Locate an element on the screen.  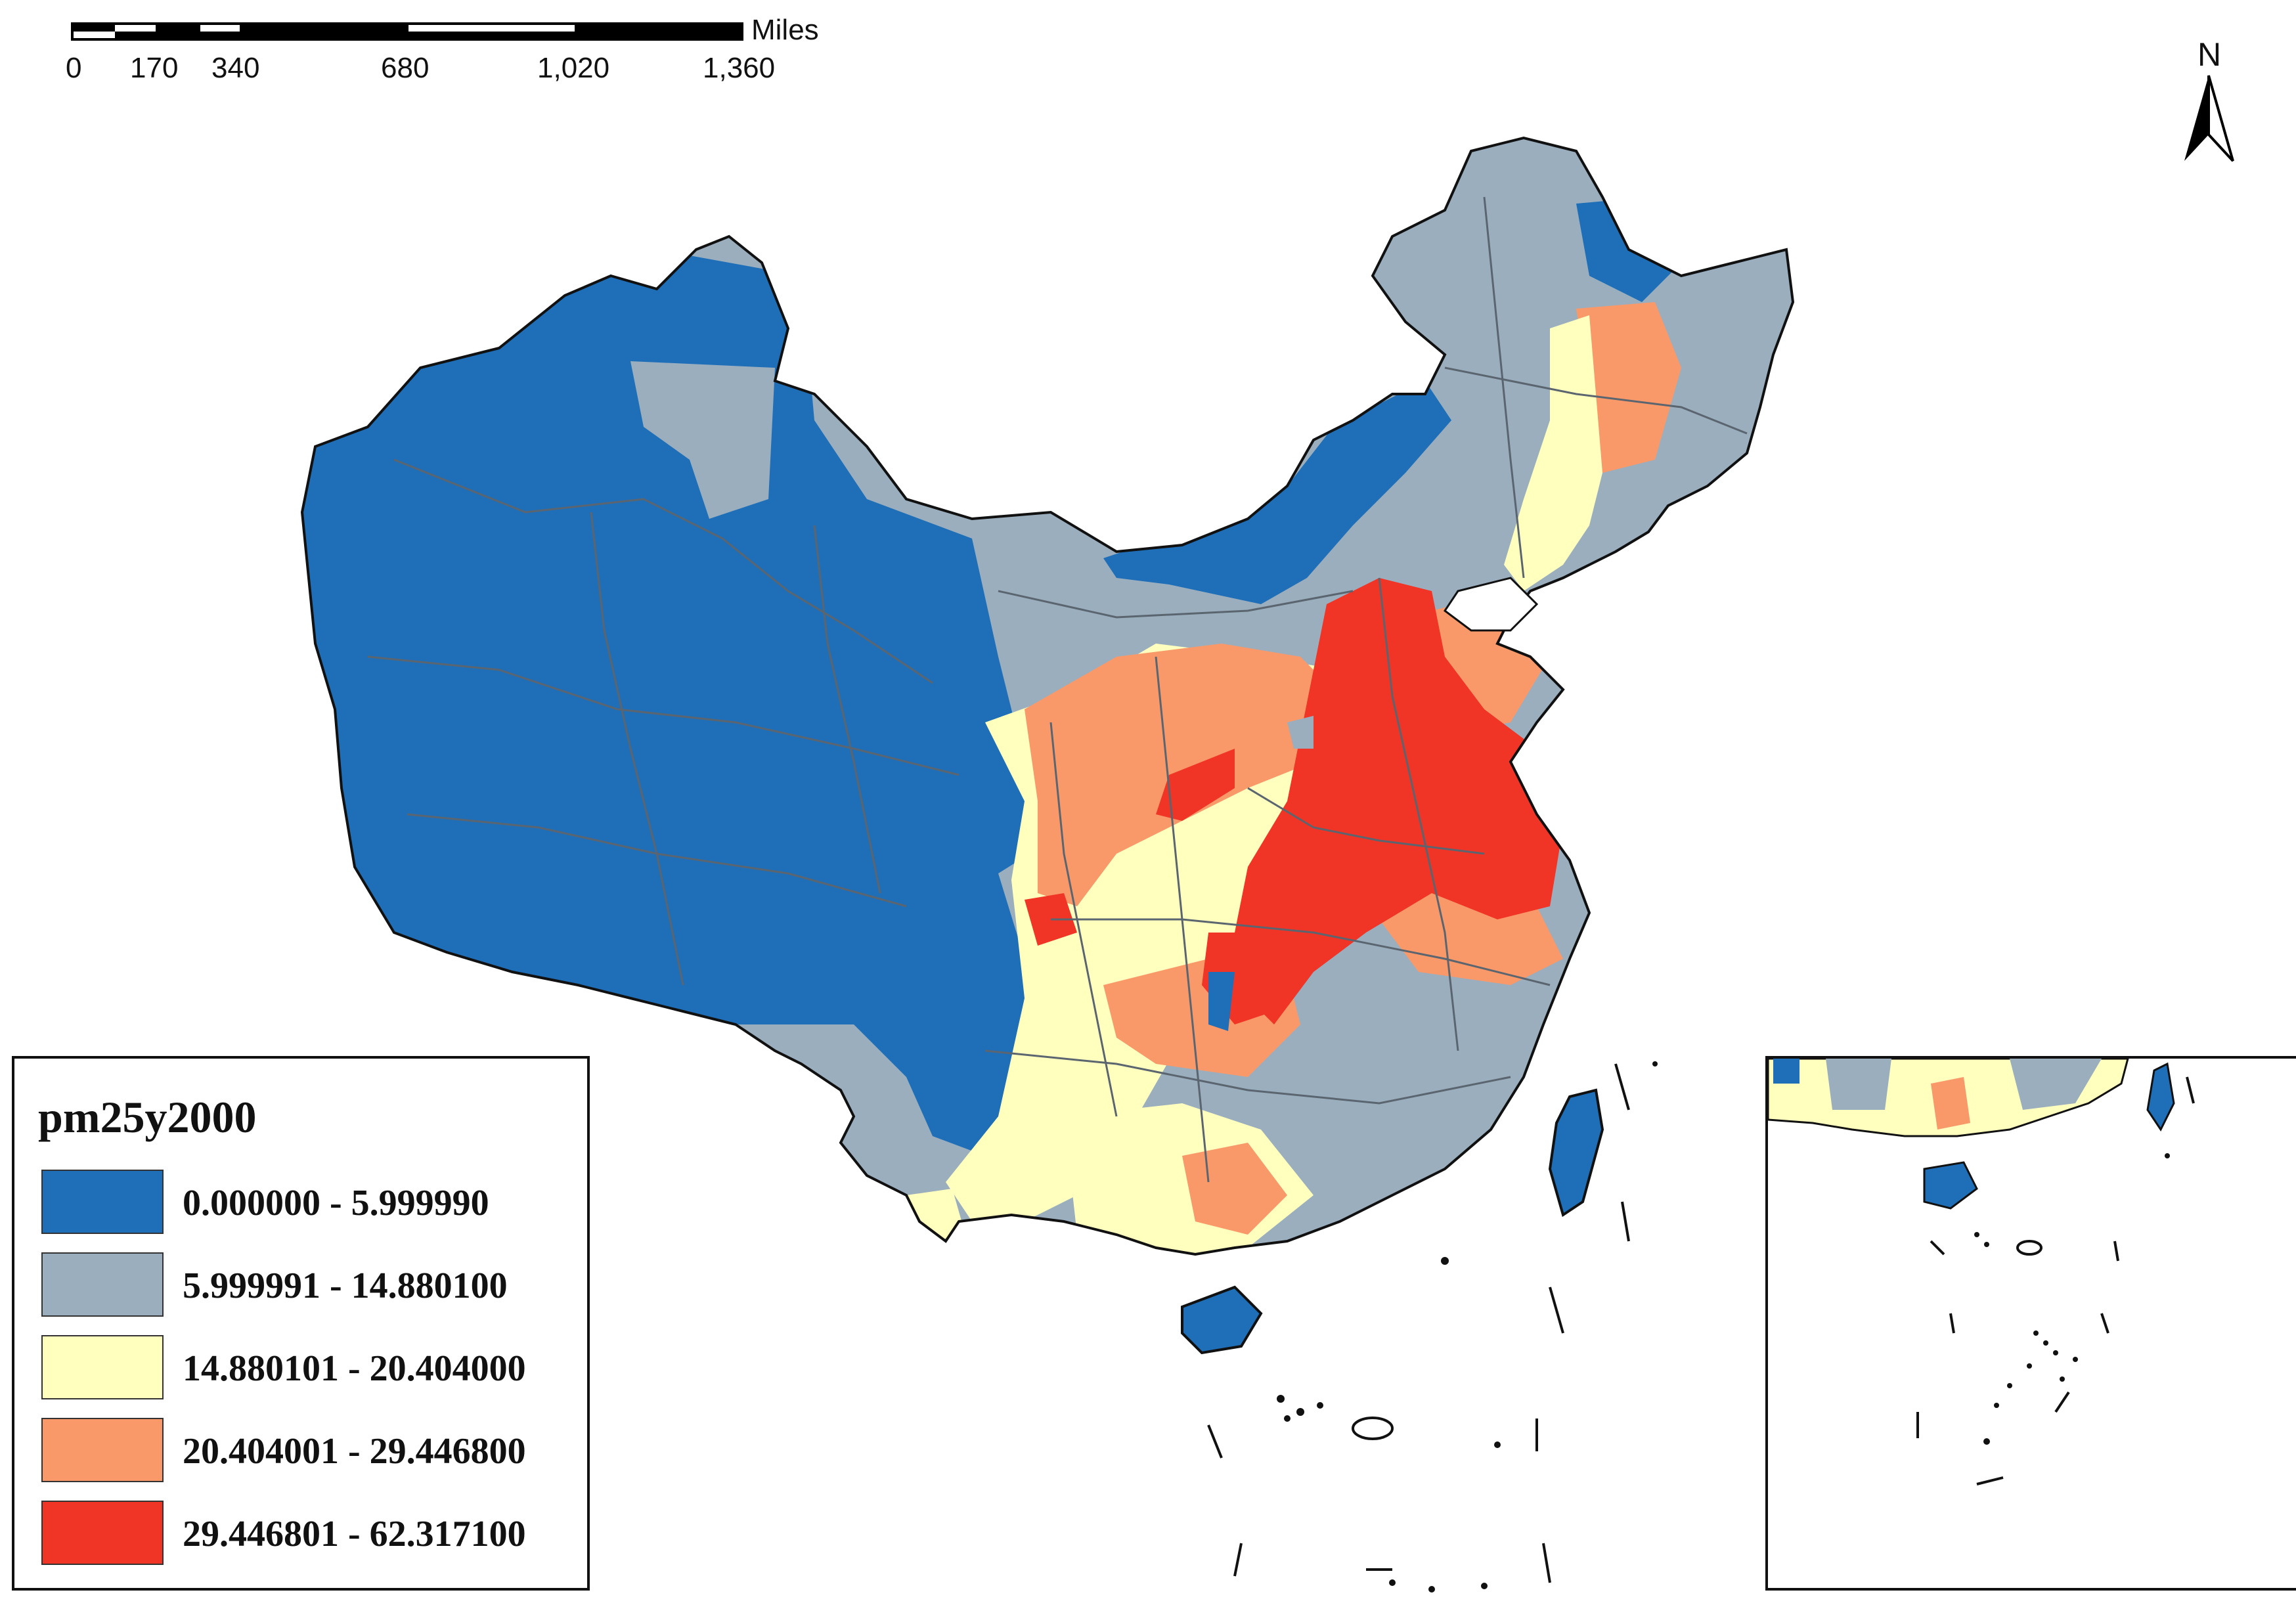
inset-low-patch is located at coordinates (1786, 1071).